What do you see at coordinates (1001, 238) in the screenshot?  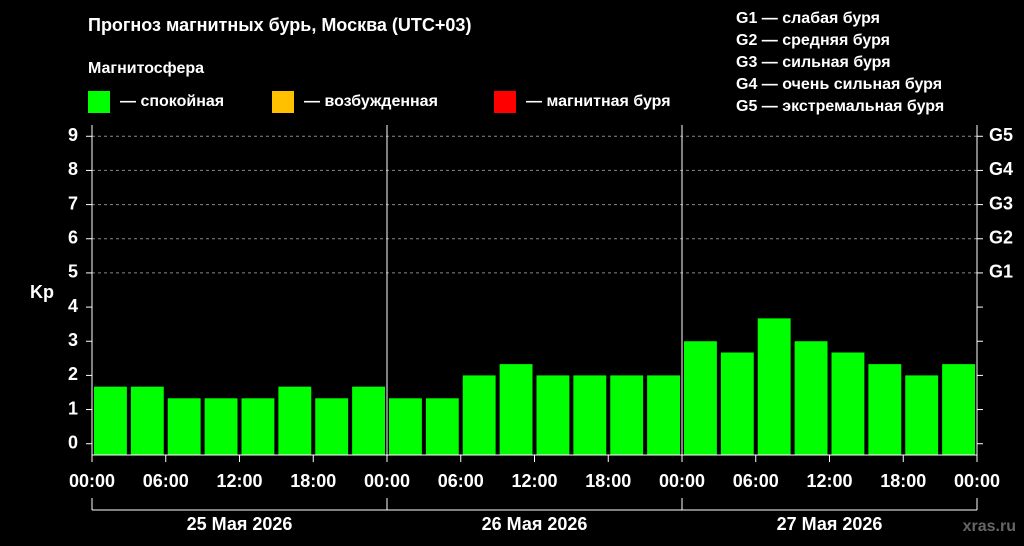 I see `y2-tick-label: G2` at bounding box center [1001, 238].